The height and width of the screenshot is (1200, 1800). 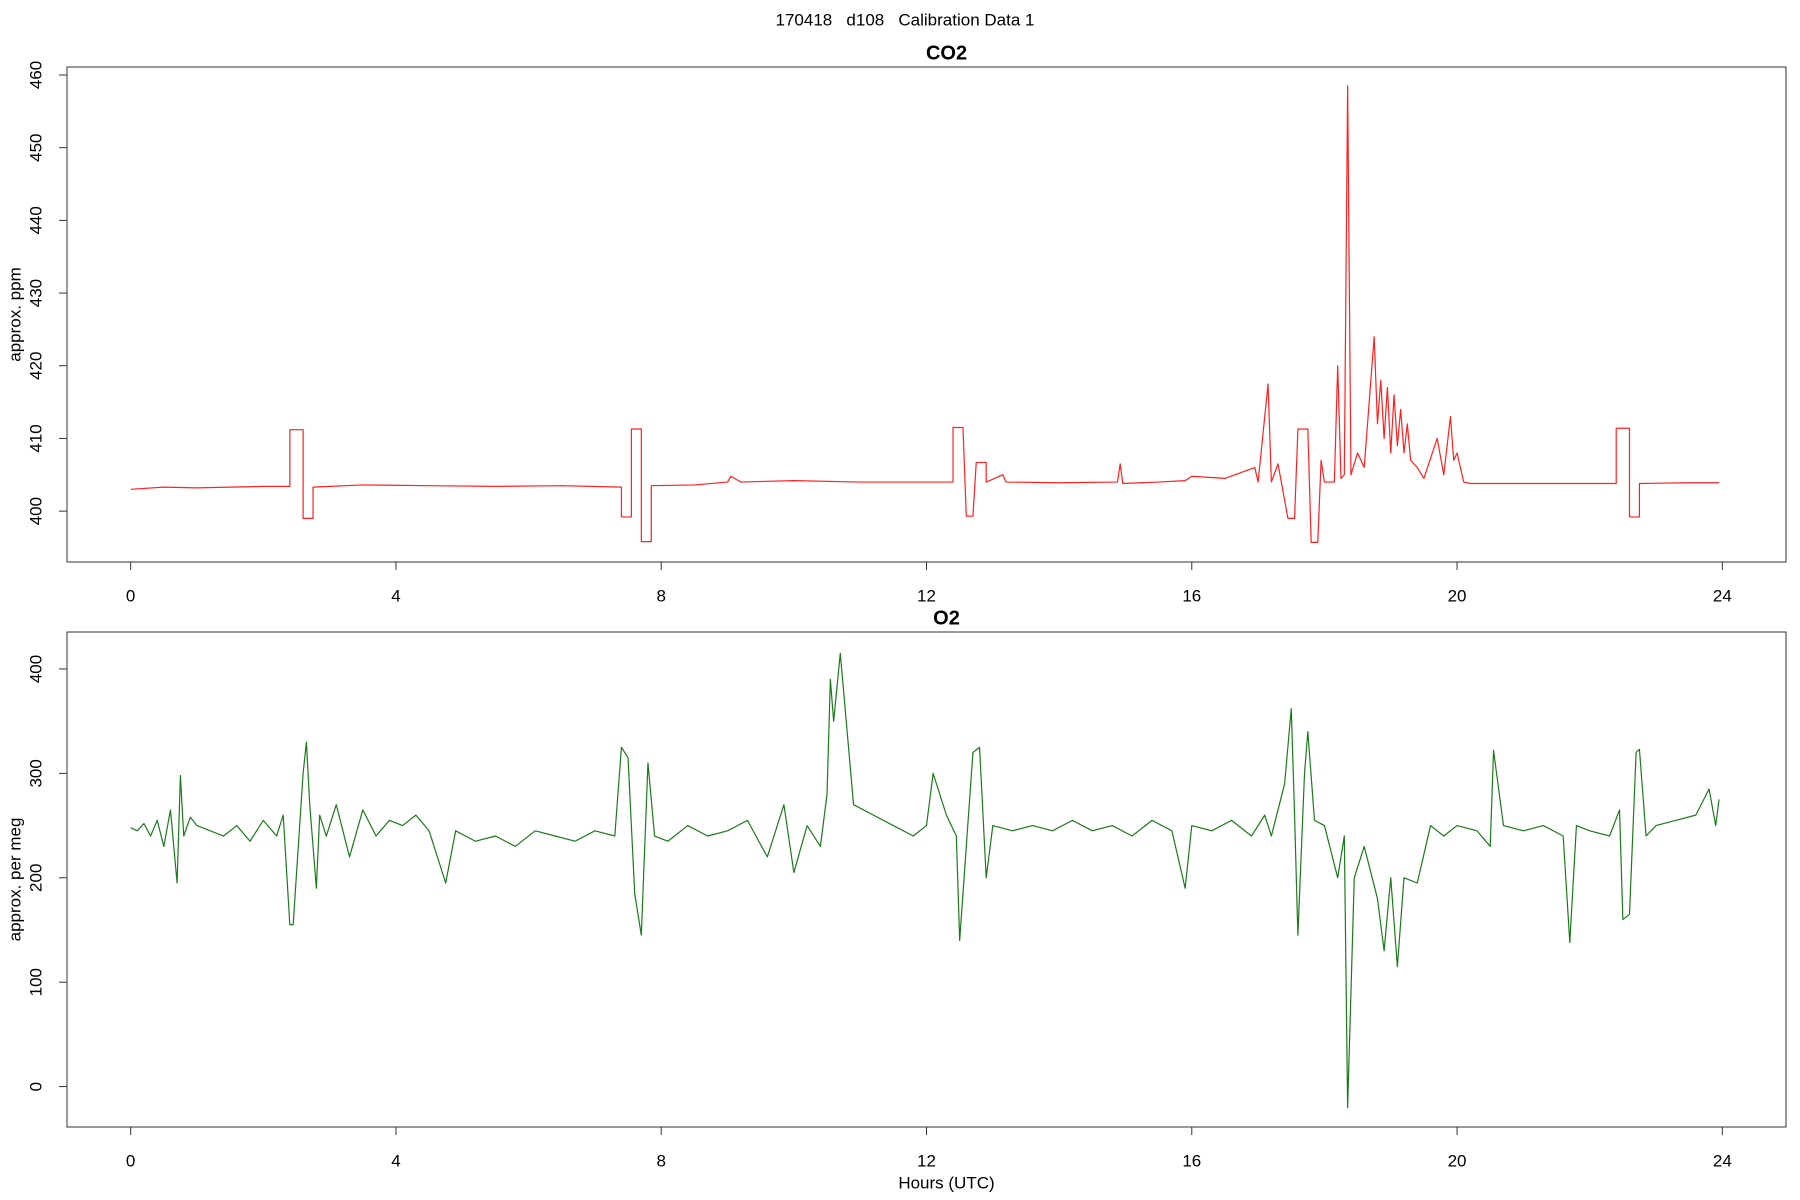 What do you see at coordinates (14, 880) in the screenshot?
I see `y-axis-label: approx. per meg` at bounding box center [14, 880].